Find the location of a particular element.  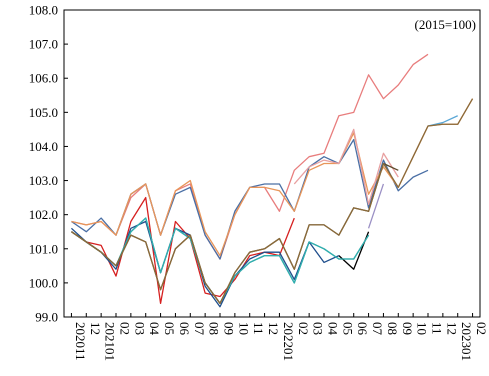

y-tick-label: 107.0 is located at coordinates (43, 44).